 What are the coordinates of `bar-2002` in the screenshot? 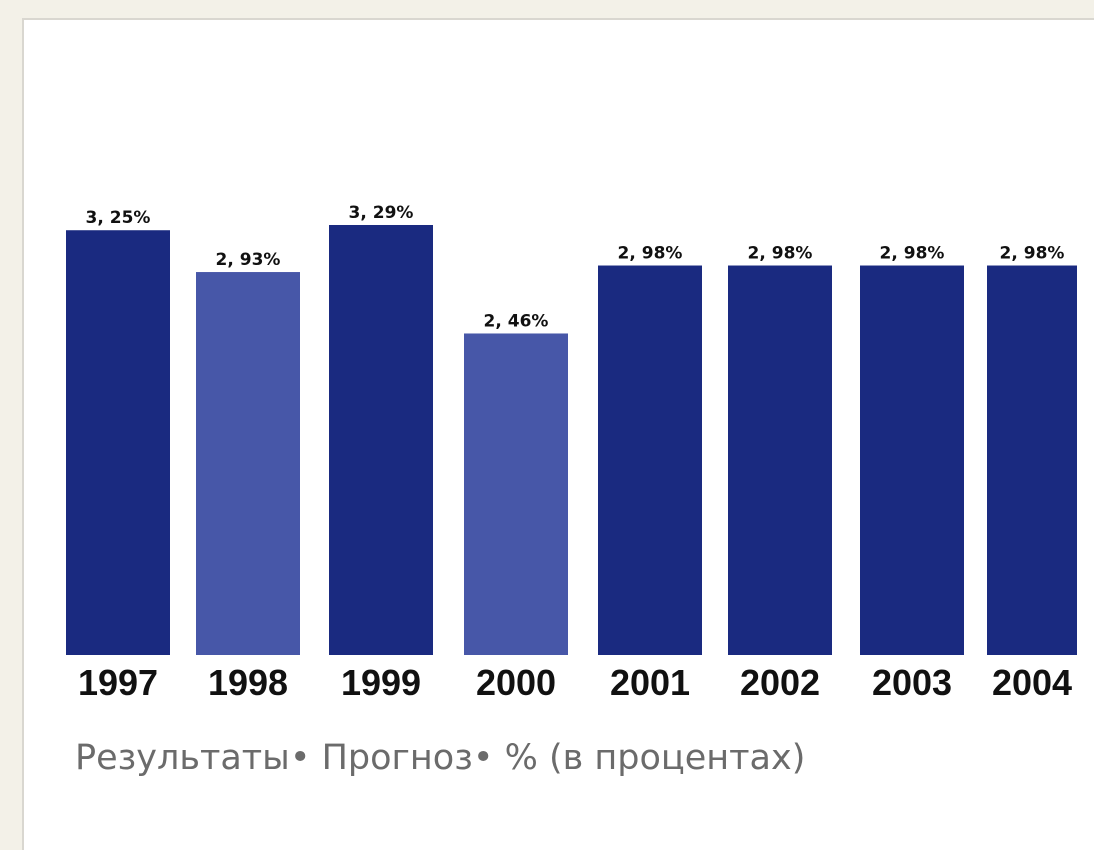 It's located at (780, 460).